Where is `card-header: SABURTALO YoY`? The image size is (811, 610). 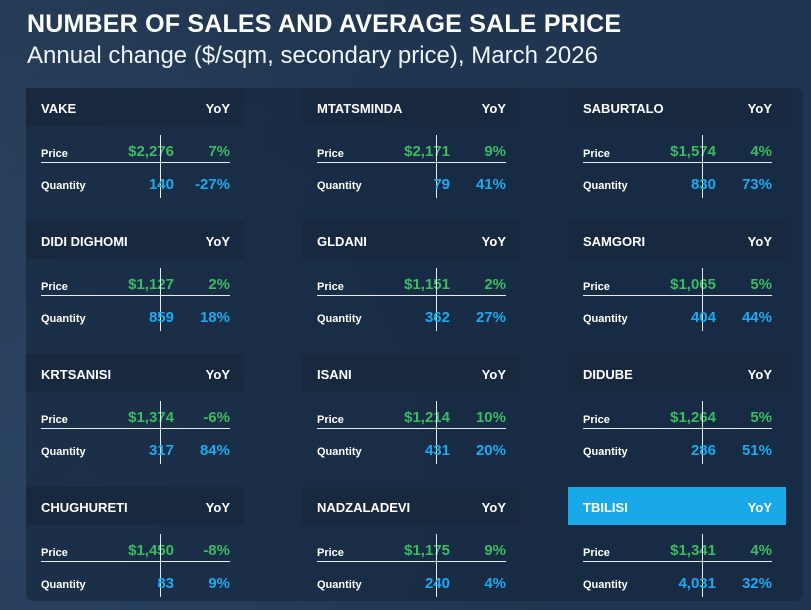
card-header: SABURTALO YoY is located at coordinates (677, 107).